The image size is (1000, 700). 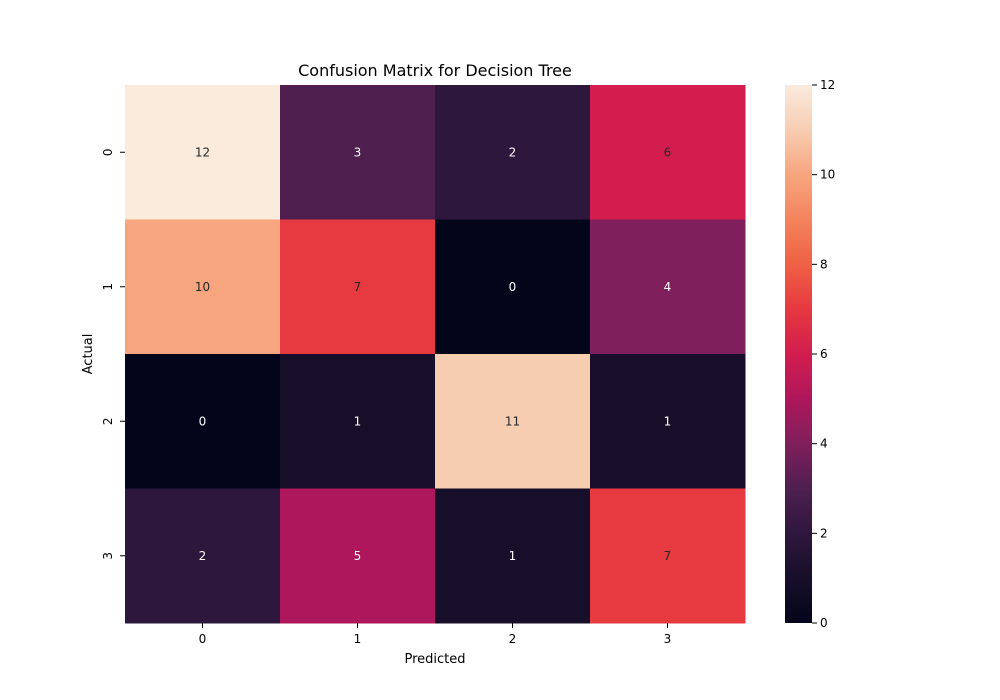 I want to click on x-axis-ticks: 0 1 2 3, so click(x=435, y=634).